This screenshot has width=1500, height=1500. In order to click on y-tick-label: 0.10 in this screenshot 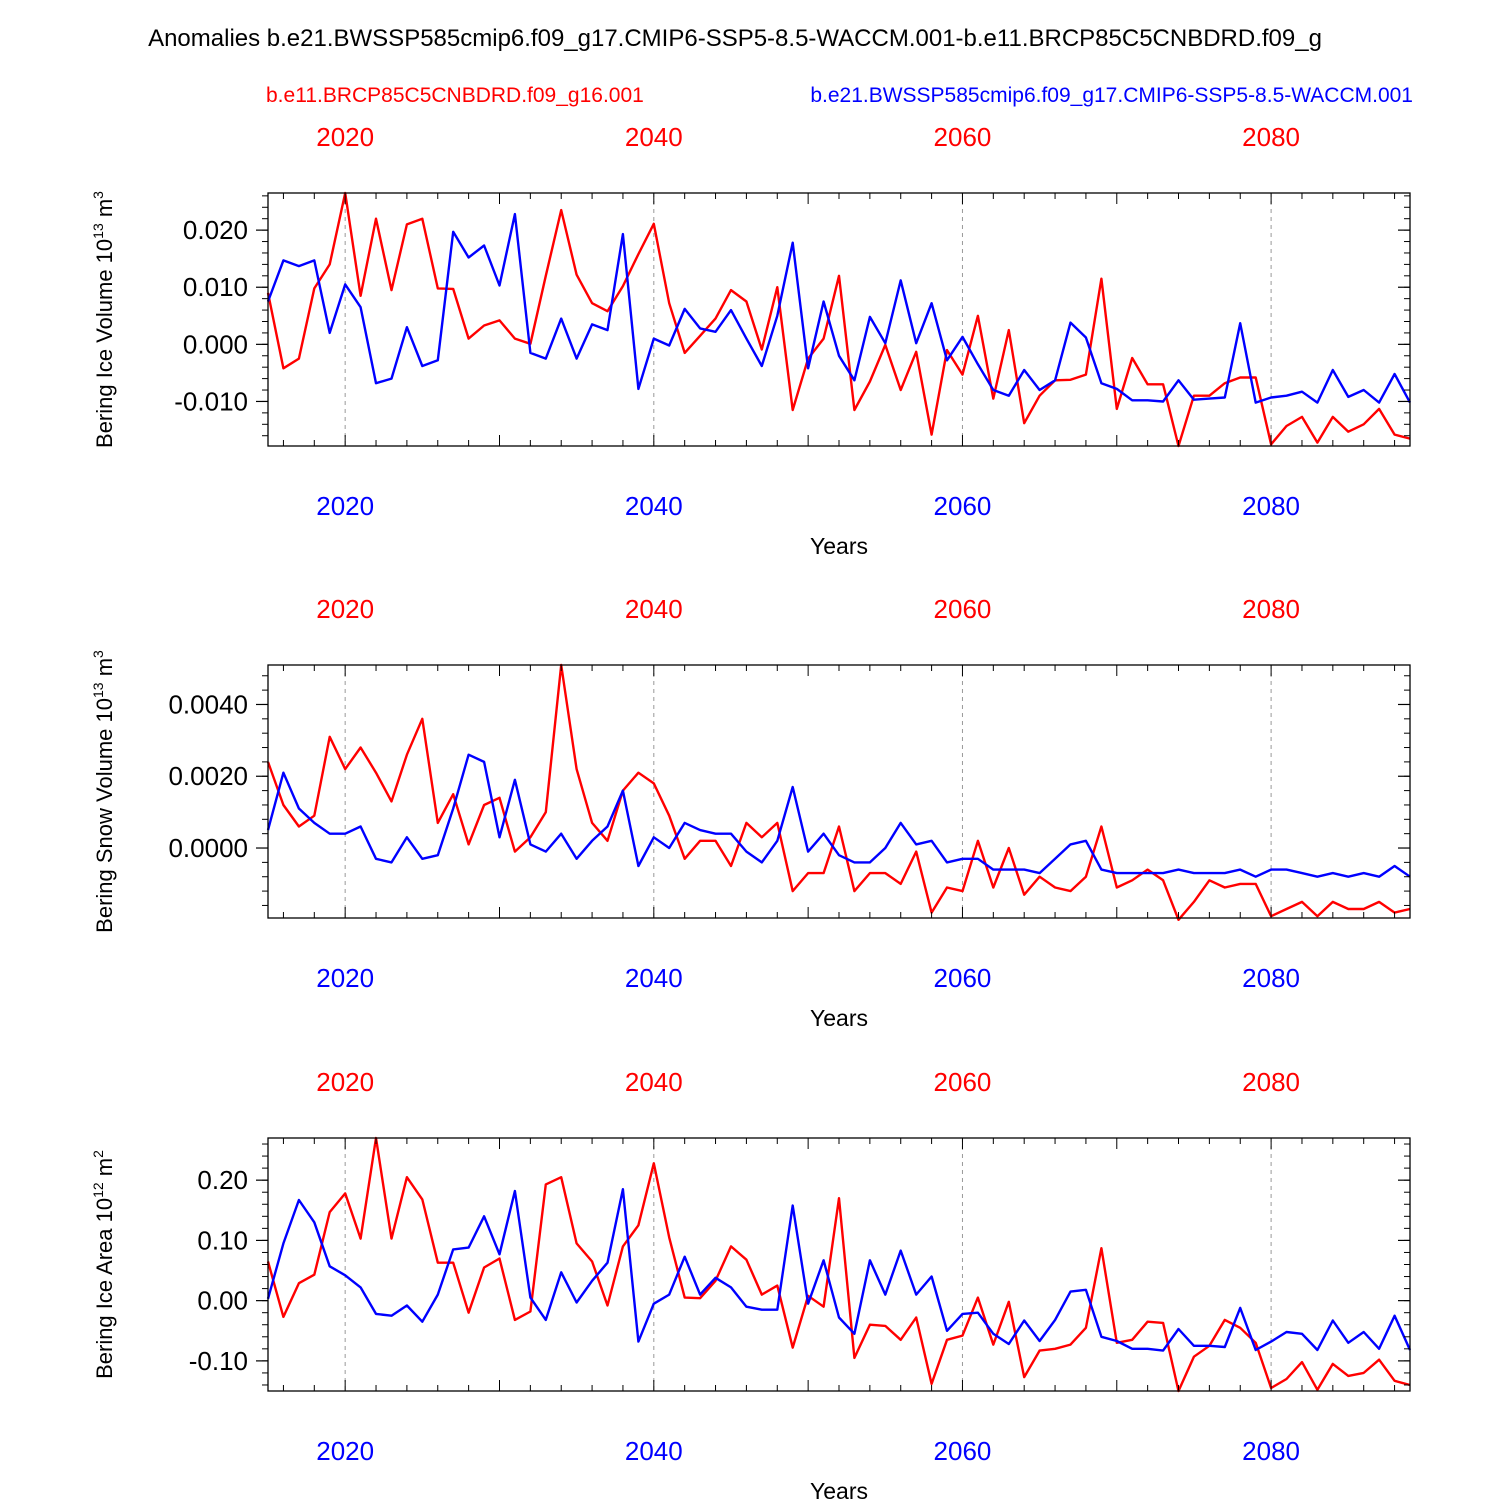, I will do `click(222, 1240)`.